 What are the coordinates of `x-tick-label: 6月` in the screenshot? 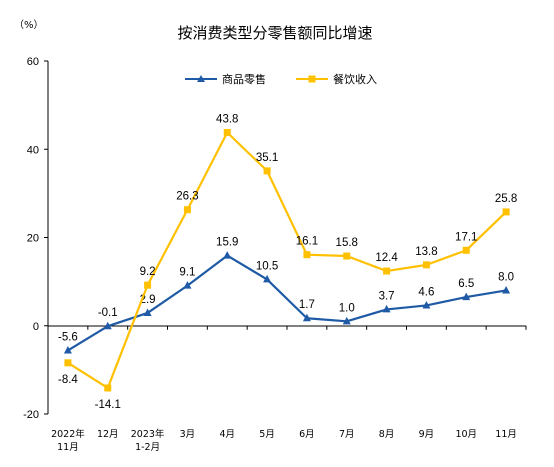 It's located at (307, 434).